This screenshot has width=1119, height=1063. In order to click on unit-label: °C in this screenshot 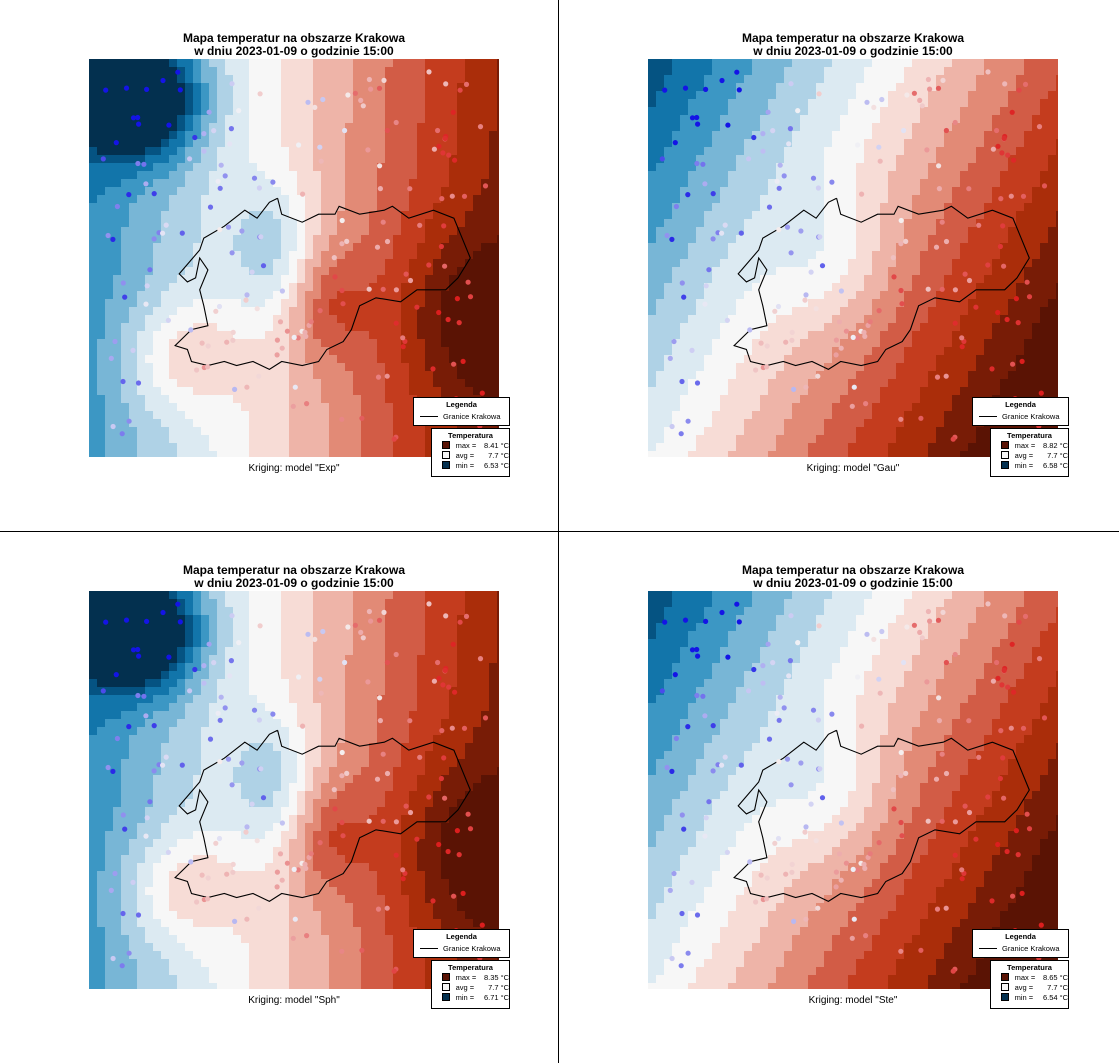, I will do `click(504, 997)`.